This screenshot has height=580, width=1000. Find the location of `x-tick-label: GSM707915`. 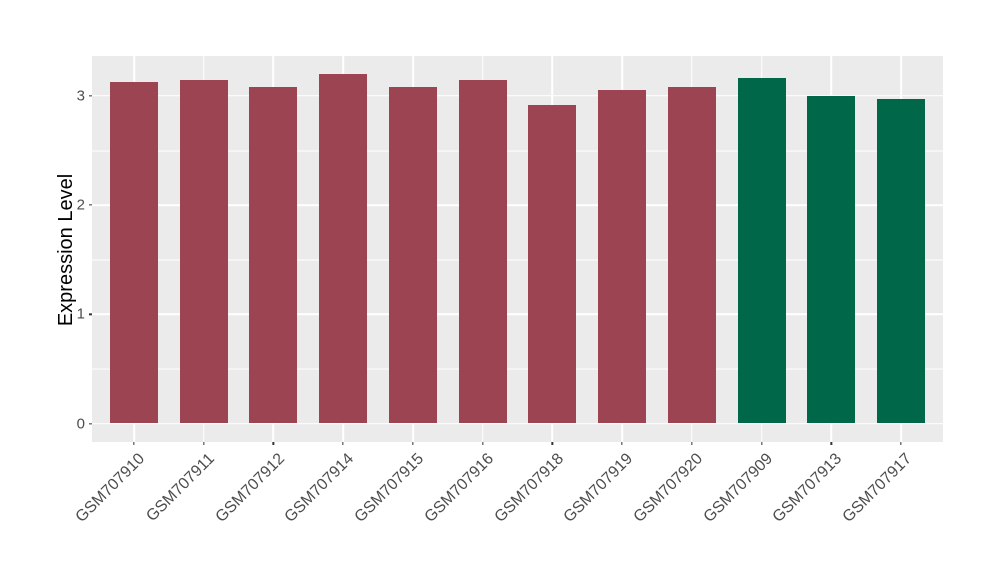

x-tick-label: GSM707915 is located at coordinates (389, 488).